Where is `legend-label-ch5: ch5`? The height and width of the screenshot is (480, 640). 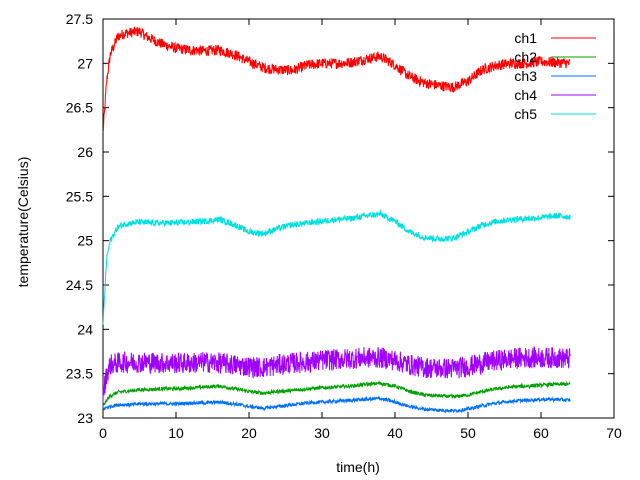
legend-label-ch5: ch5 is located at coordinates (525, 114).